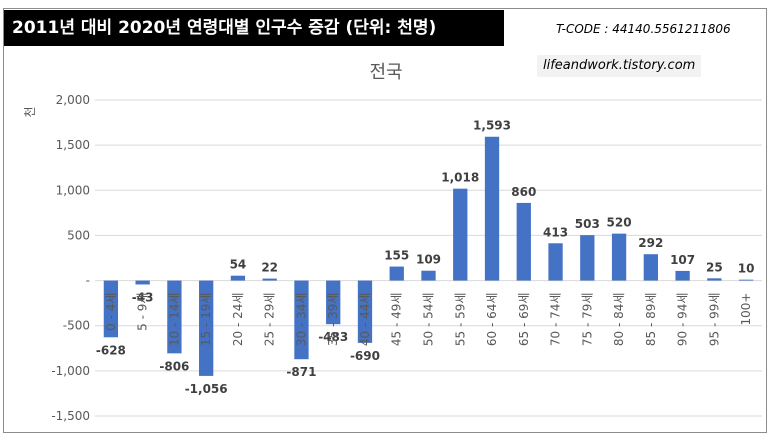 The image size is (773, 441). What do you see at coordinates (555, 232) in the screenshot?
I see `data-label-14: 413` at bounding box center [555, 232].